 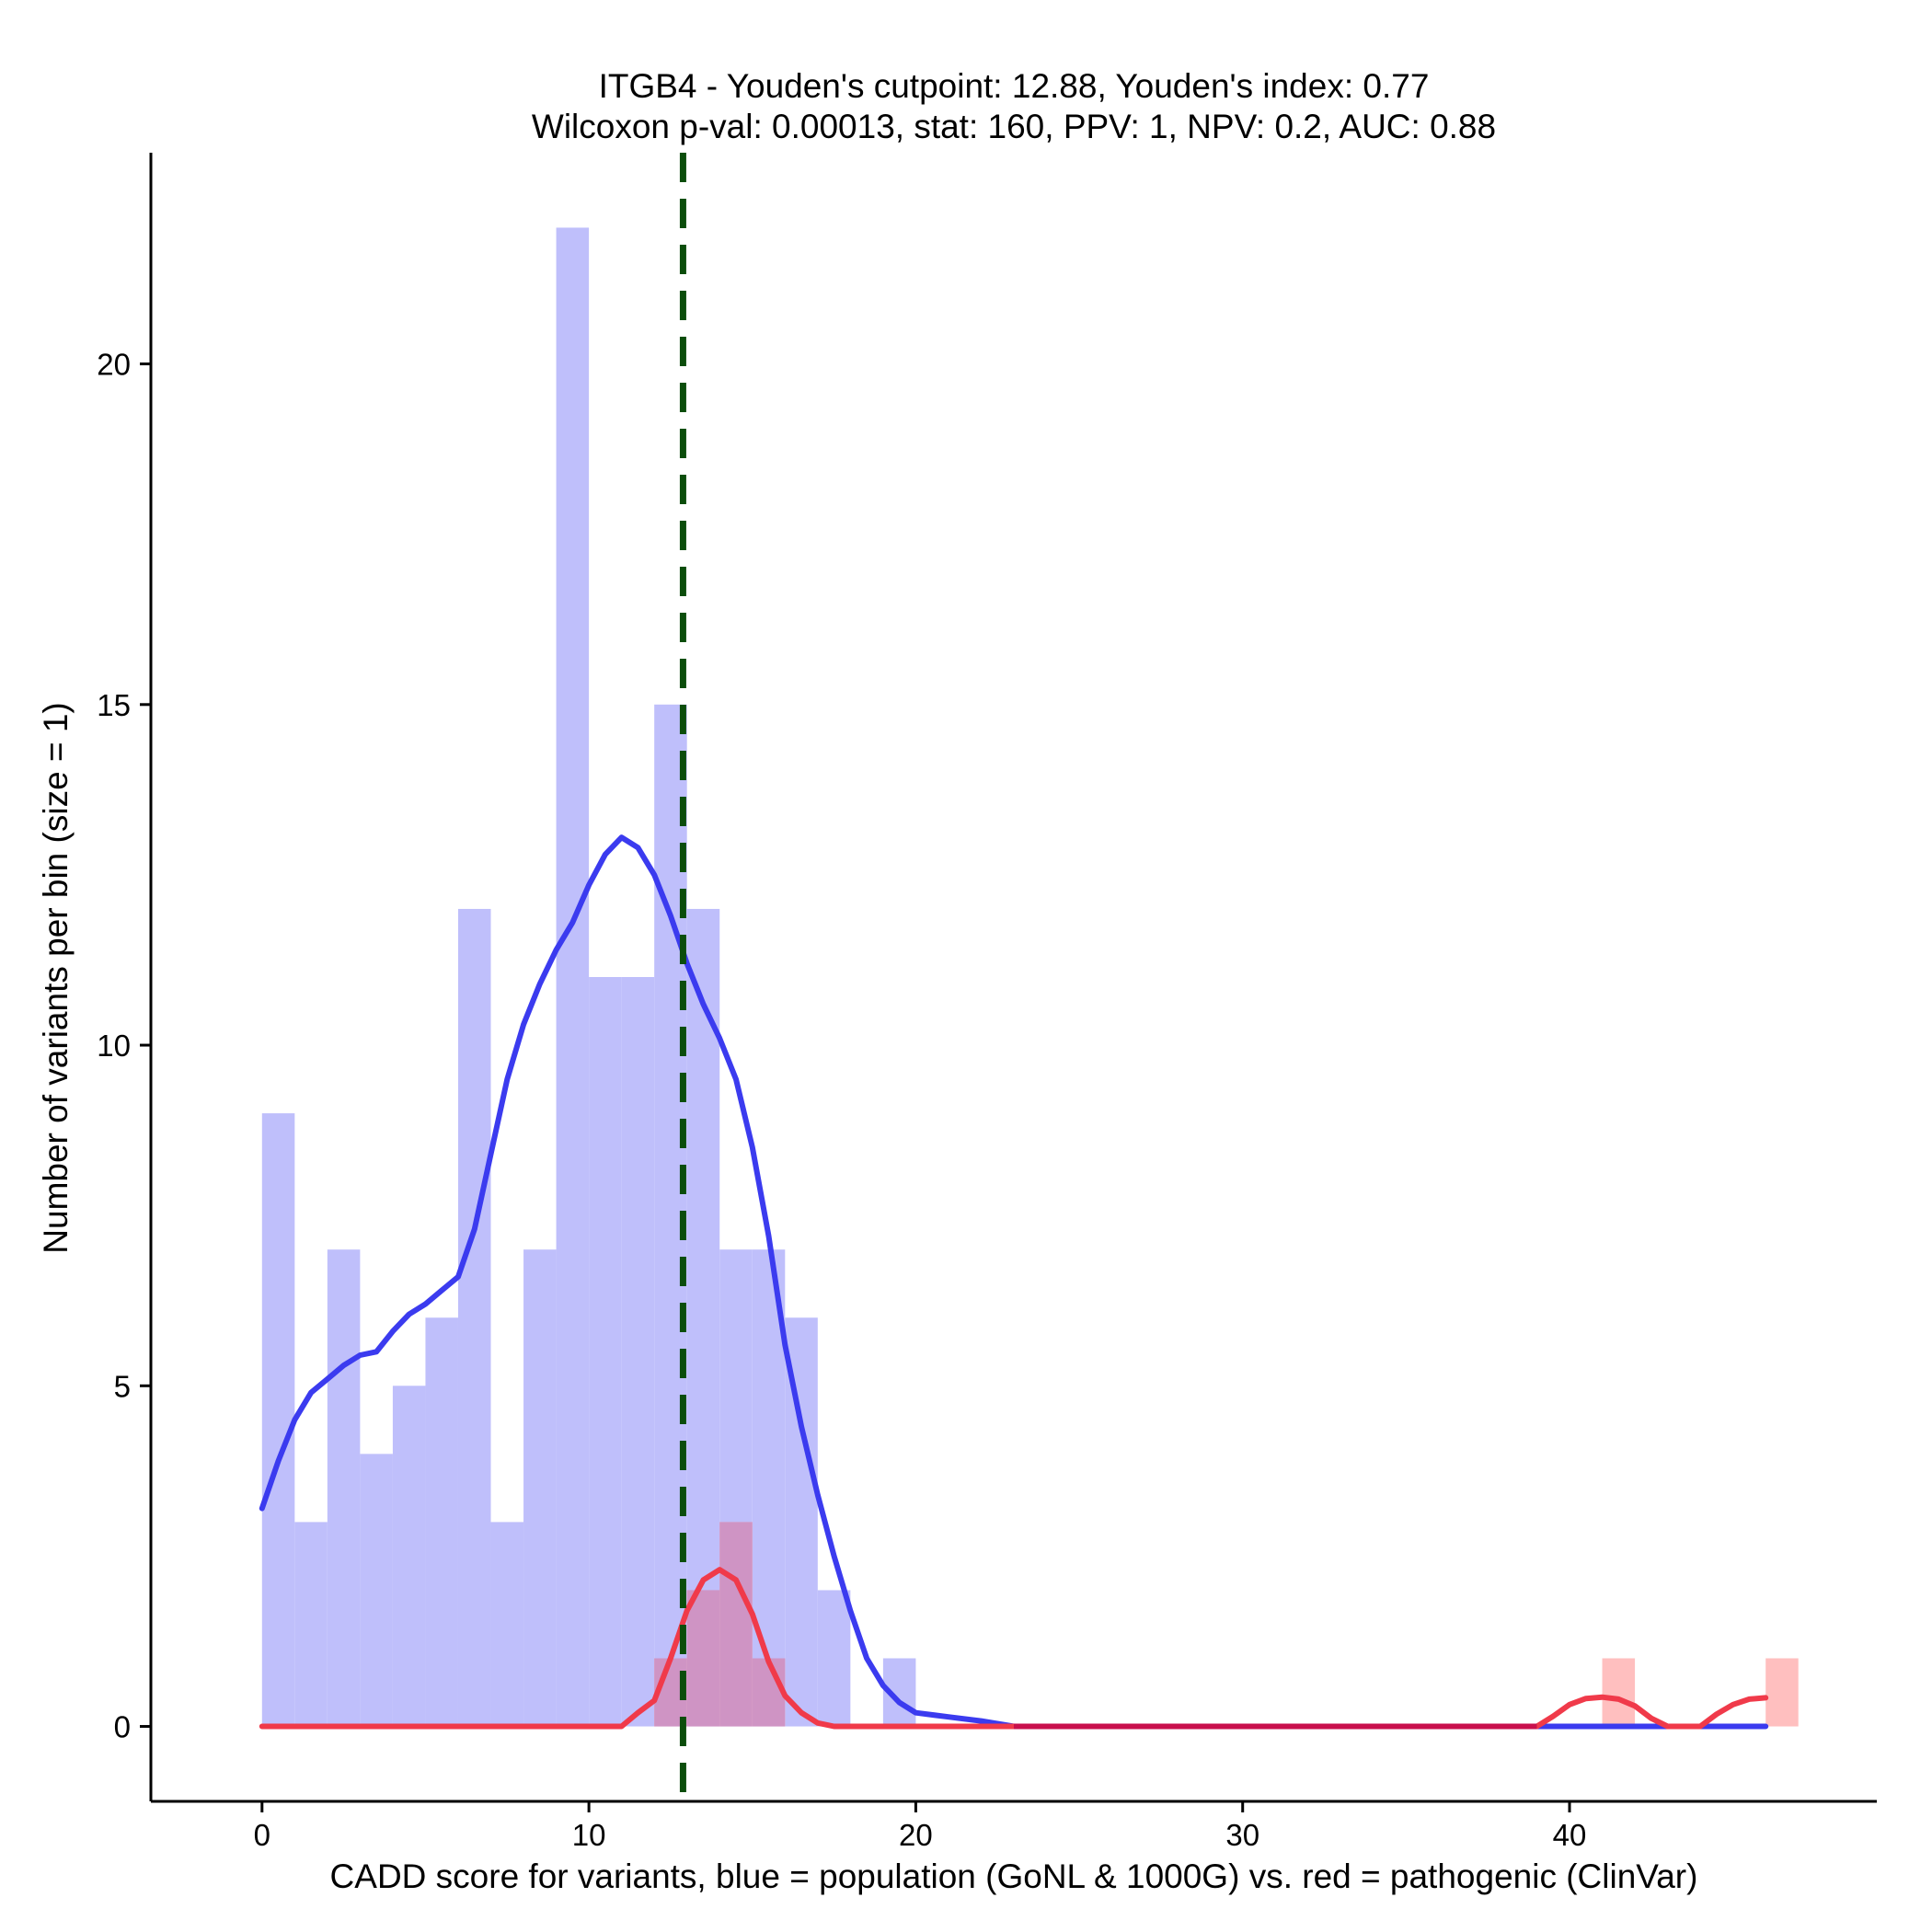 What do you see at coordinates (122, 1727) in the screenshot?
I see `y-tick-label: 0` at bounding box center [122, 1727].